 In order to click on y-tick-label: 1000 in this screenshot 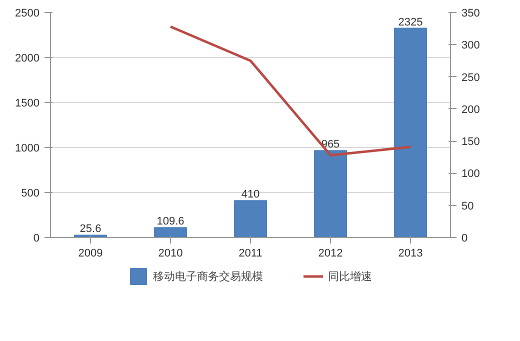, I will do `click(27, 148)`.